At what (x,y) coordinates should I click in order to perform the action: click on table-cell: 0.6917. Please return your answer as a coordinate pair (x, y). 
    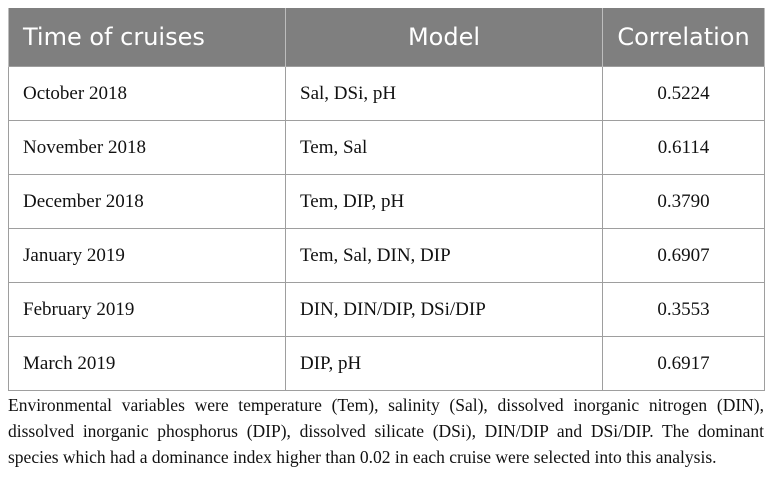
    Looking at the image, I should click on (683, 363).